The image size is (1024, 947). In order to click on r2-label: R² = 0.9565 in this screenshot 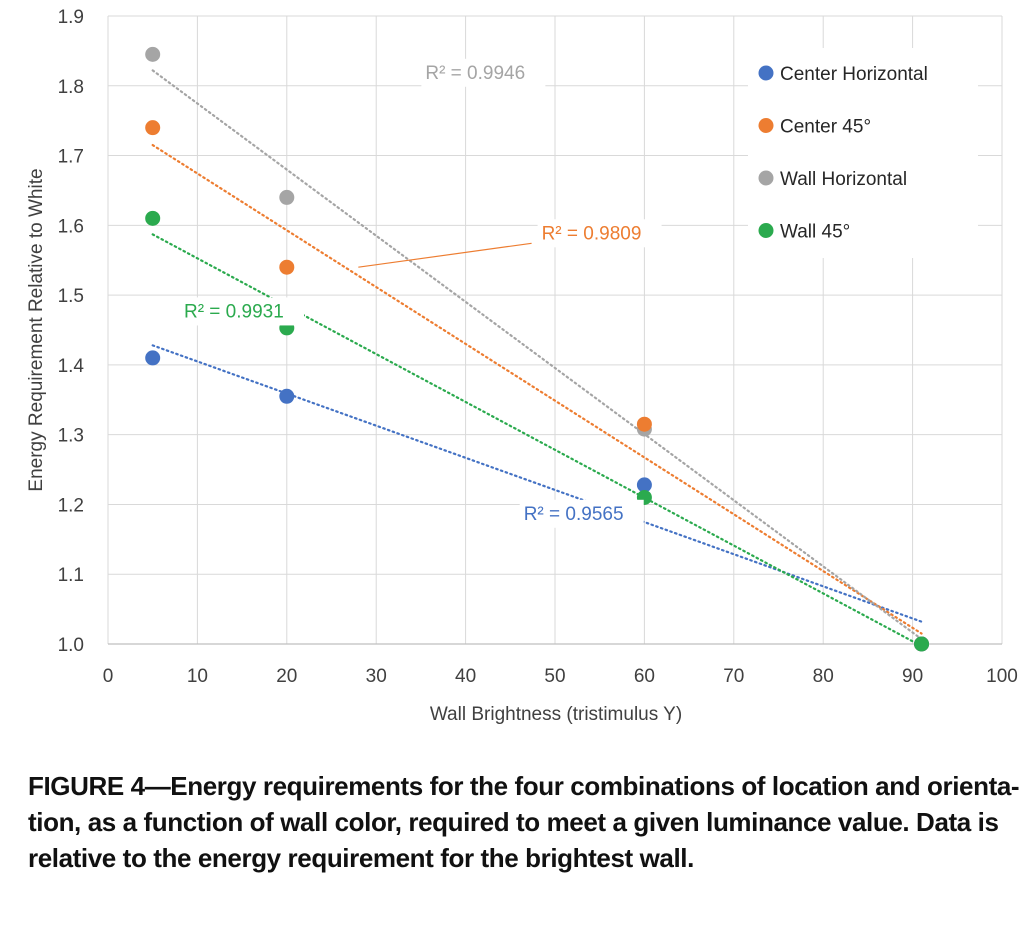, I will do `click(574, 514)`.